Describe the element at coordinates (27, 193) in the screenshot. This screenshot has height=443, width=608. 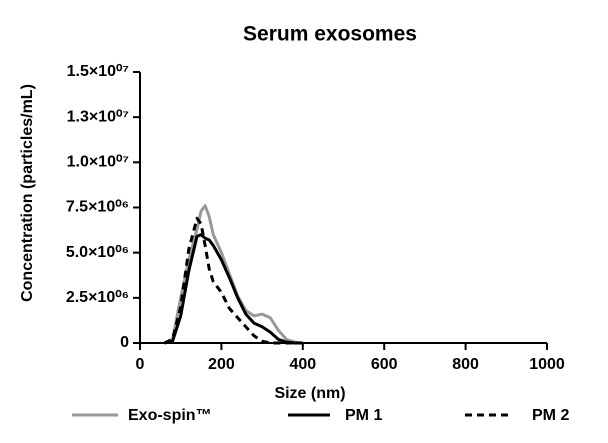
I see `y-axis-label: Concentration (particles/mL)` at that location.